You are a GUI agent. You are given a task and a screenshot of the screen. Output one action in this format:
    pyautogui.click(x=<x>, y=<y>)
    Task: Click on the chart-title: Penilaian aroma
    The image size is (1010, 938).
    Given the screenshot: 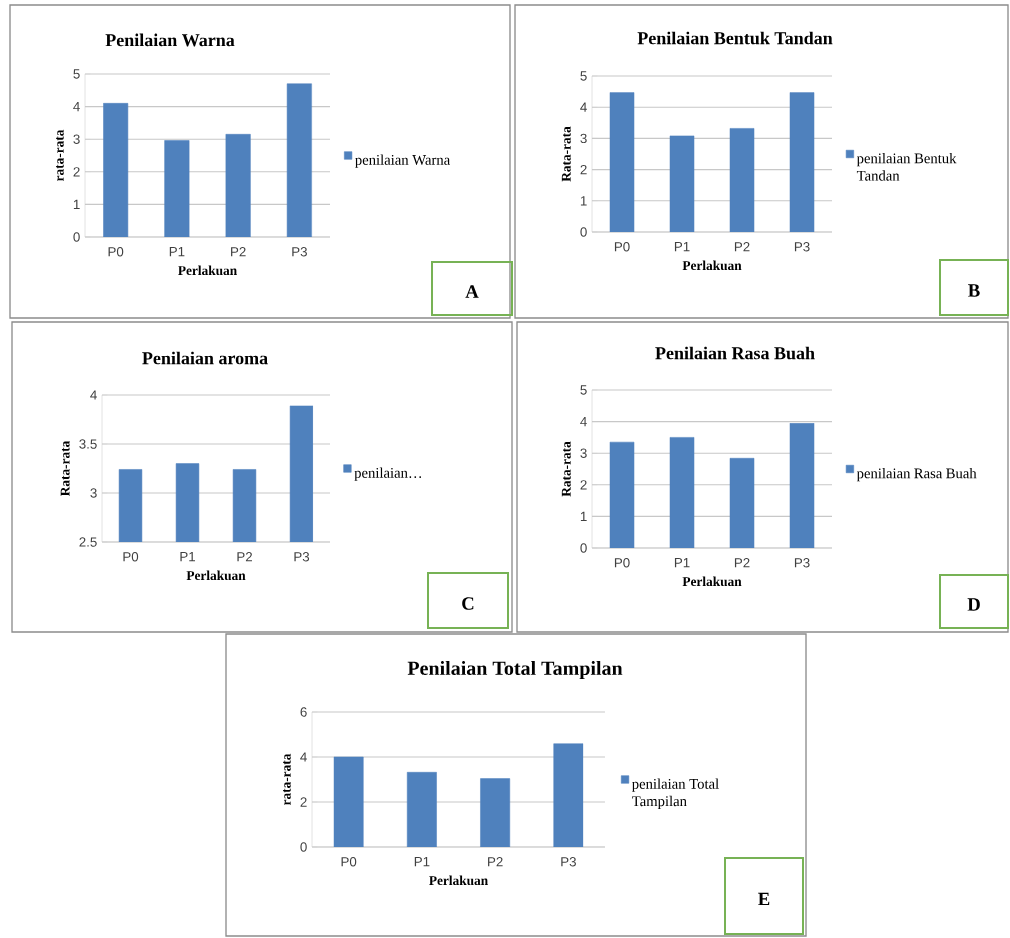 What is the action you would take?
    pyautogui.click(x=205, y=358)
    